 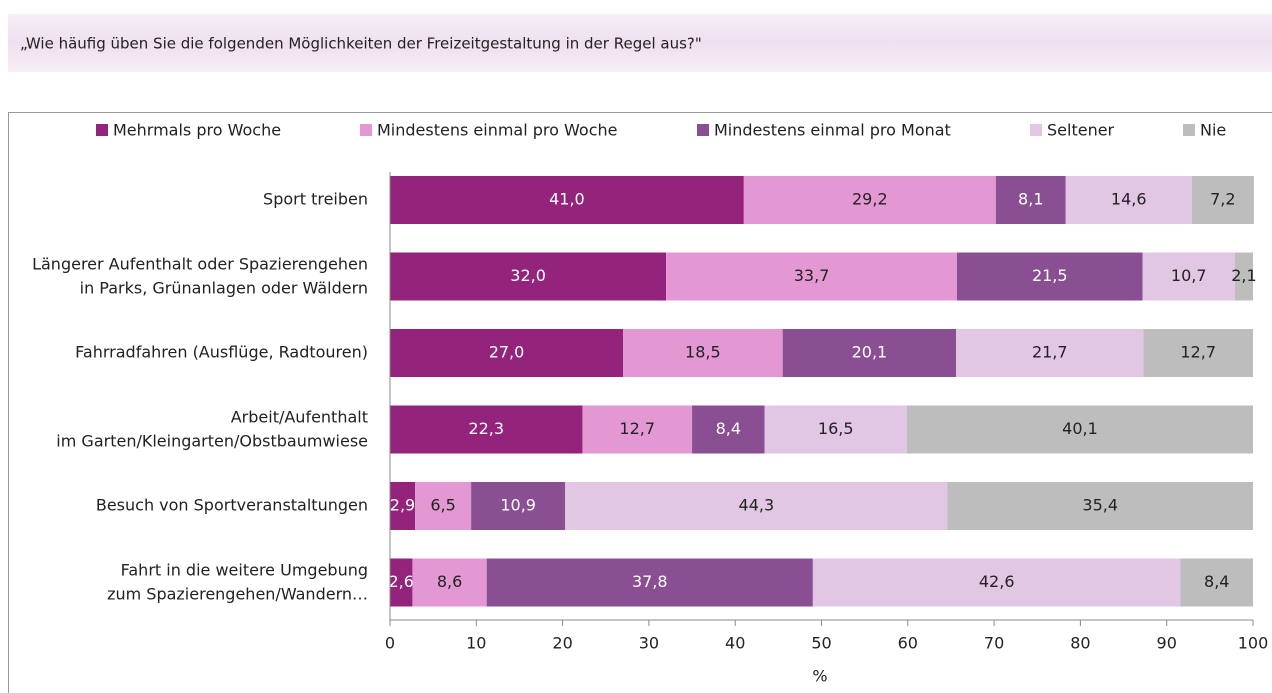 I want to click on category-label: Fahrradfahren (Ausflüge, Radtouren), so click(x=221, y=352).